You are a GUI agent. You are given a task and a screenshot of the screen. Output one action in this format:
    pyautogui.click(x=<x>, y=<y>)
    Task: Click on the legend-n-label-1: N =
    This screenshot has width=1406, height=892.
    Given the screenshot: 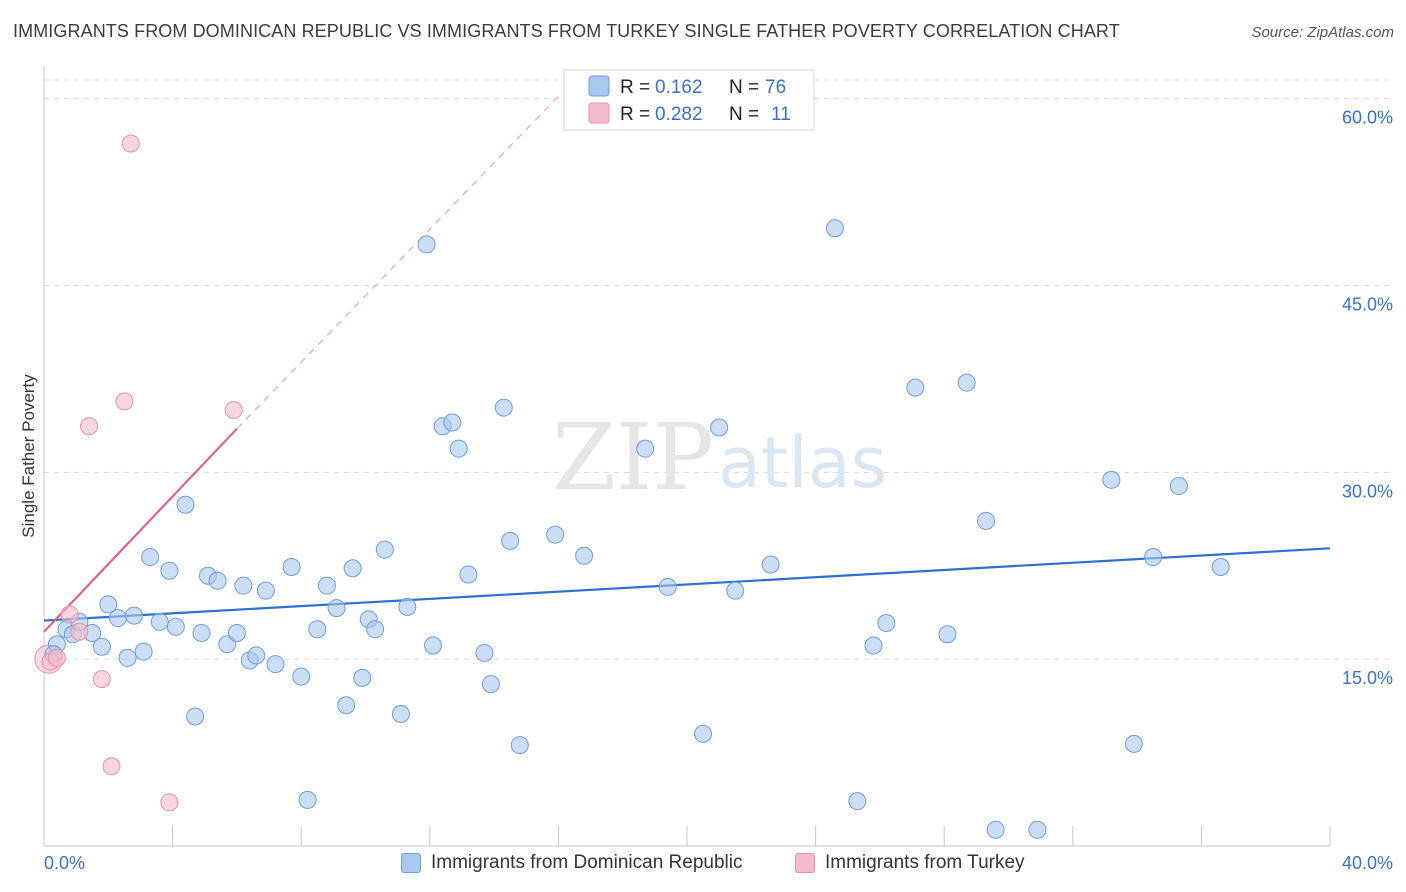 What is the action you would take?
    pyautogui.click(x=744, y=87)
    